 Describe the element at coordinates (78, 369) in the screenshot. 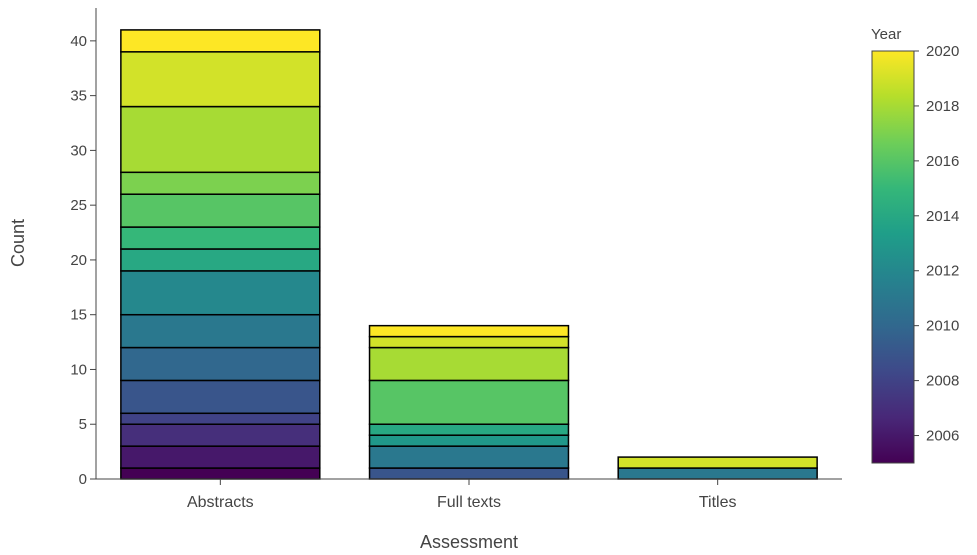

I see `y-tick-label: 10` at that location.